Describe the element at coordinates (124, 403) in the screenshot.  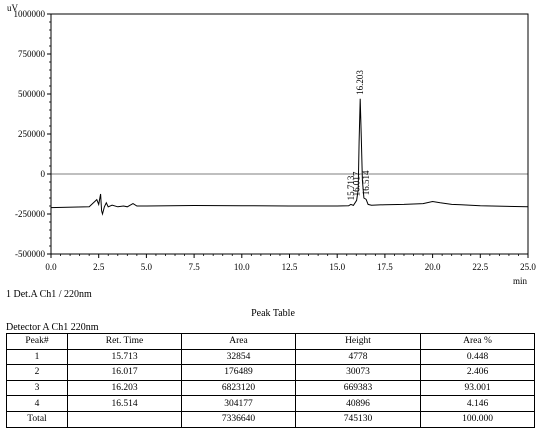
I see `cell-ret-time: 16.514` at that location.